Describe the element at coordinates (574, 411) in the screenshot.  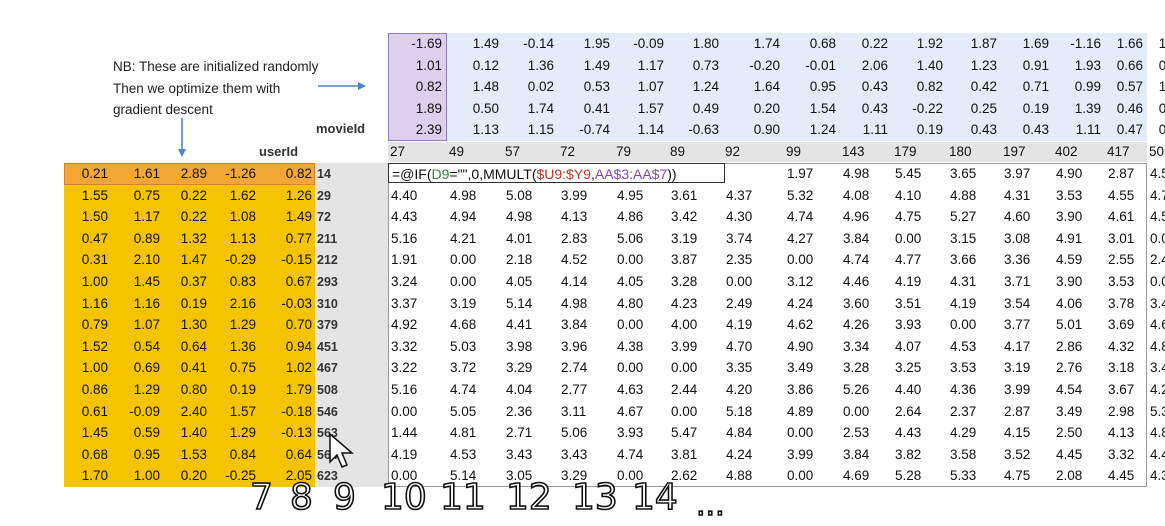
I see `prediction-cell: 3.11` at that location.